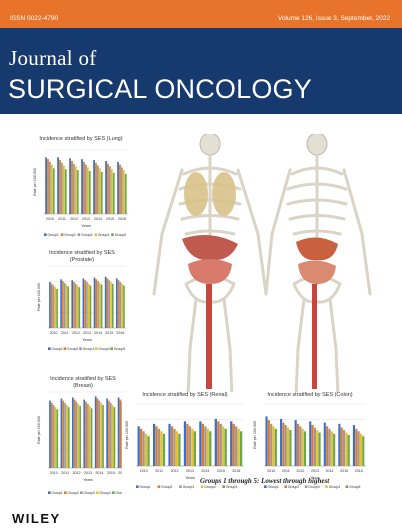 The height and width of the screenshot is (530, 402). What do you see at coordinates (330, 471) in the screenshot?
I see `x-tick-label: 2014` at bounding box center [330, 471].